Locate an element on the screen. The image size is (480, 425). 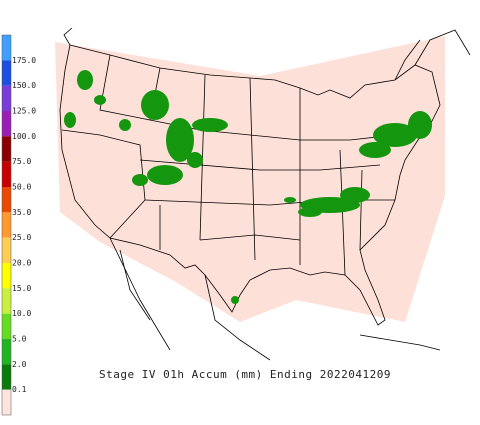
legend-label: 20.0 is located at coordinates (21, 263).